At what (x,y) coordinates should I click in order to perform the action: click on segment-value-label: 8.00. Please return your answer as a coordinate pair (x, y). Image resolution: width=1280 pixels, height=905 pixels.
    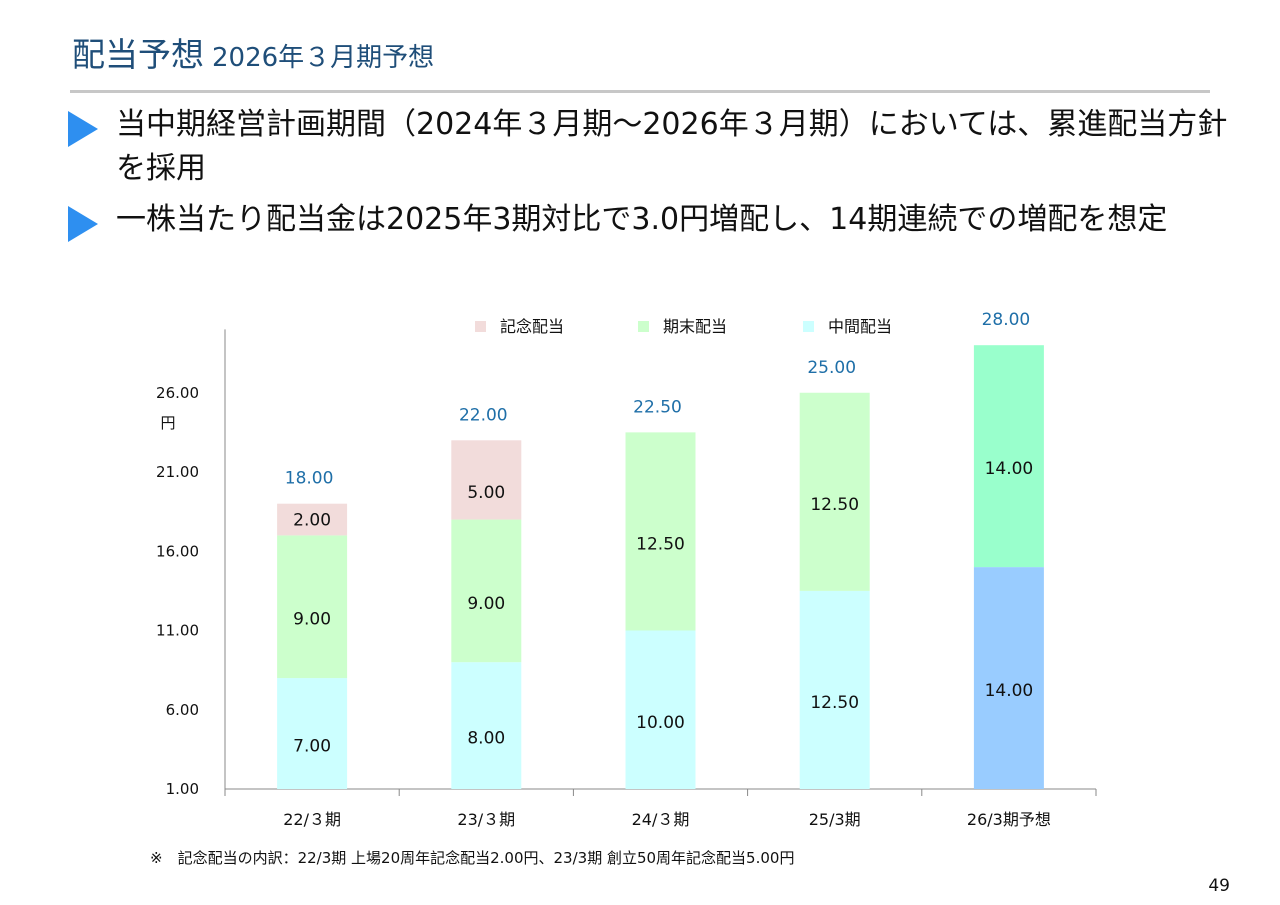
    Looking at the image, I should click on (486, 739).